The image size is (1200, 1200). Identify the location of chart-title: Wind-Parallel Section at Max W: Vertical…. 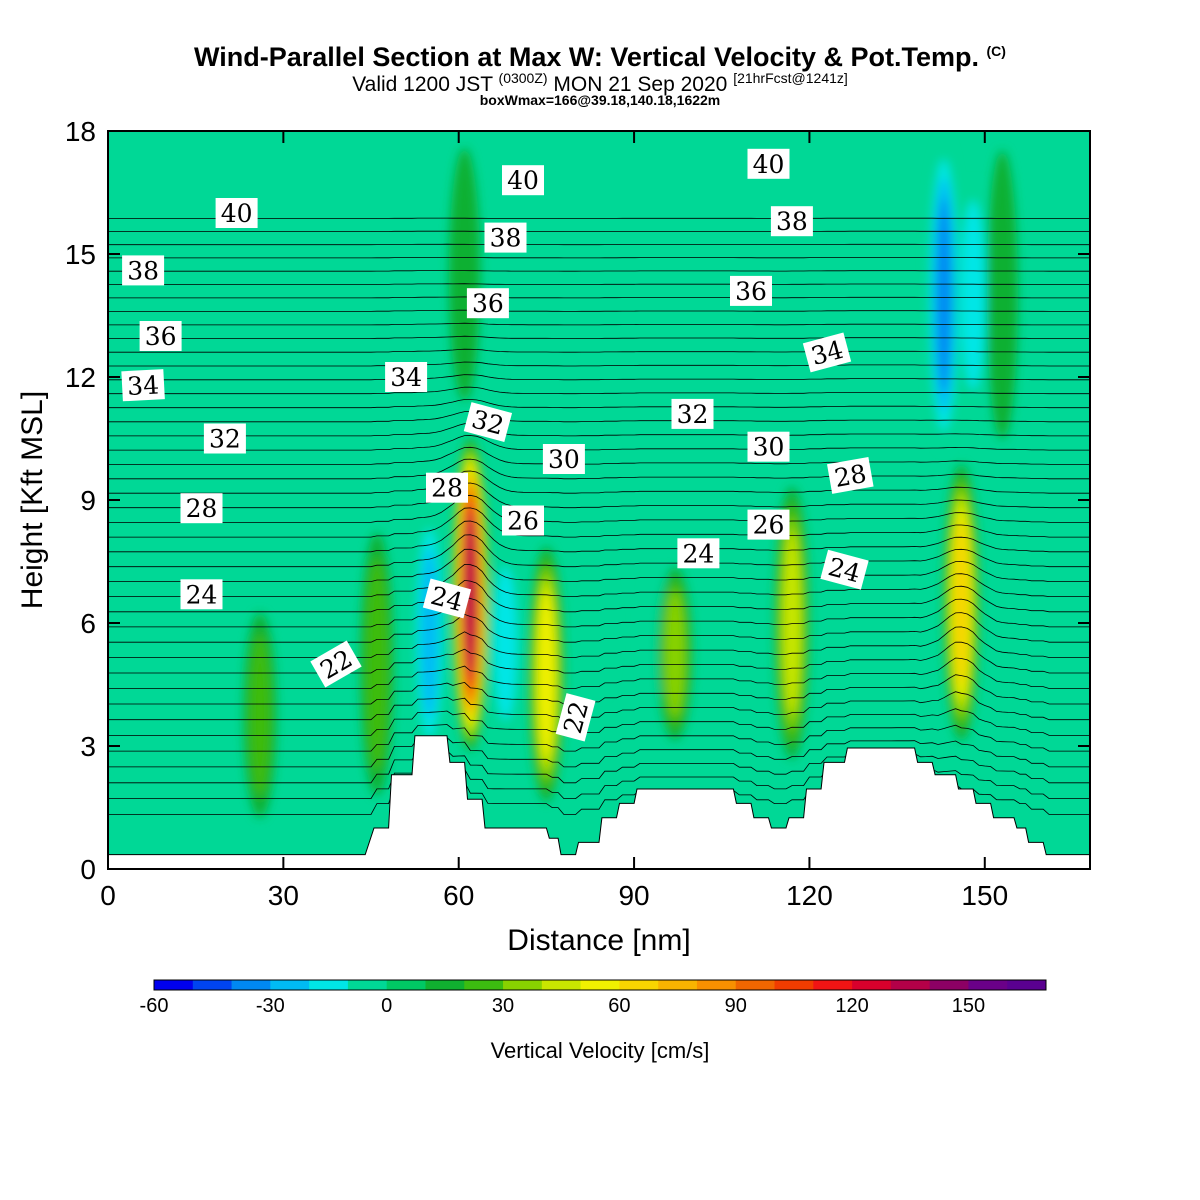
(600, 57).